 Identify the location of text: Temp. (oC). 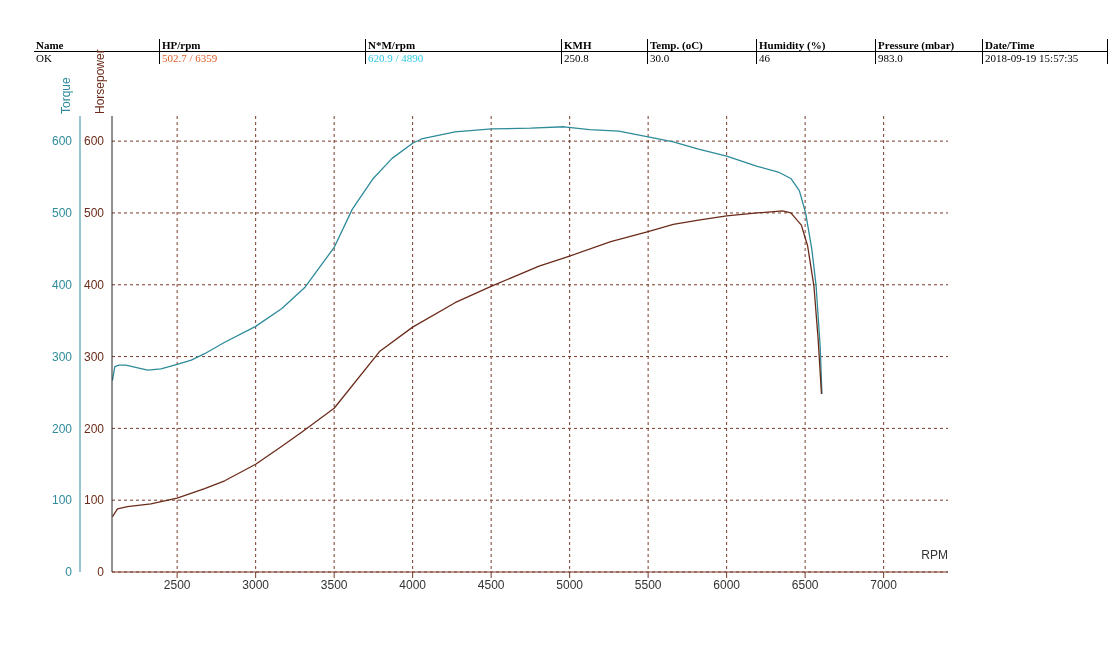
(701, 45).